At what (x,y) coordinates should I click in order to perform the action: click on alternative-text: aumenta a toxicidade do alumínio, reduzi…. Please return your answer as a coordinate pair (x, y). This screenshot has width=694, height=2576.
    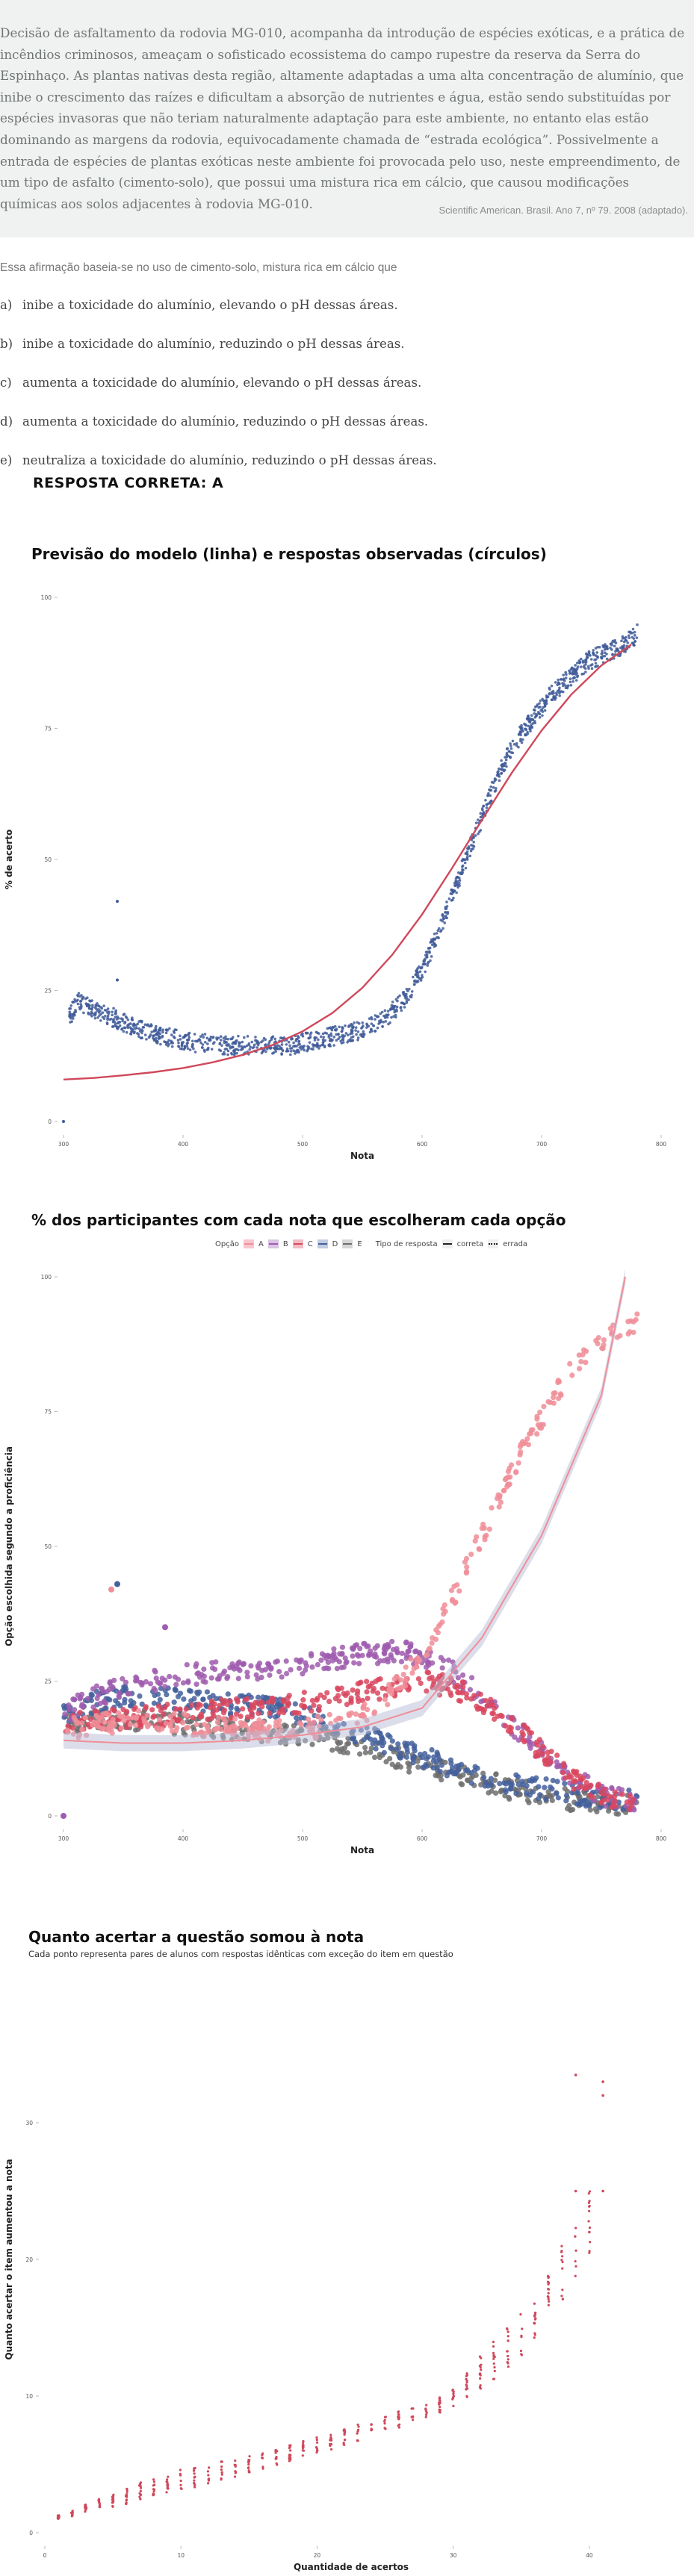
    Looking at the image, I should click on (226, 421).